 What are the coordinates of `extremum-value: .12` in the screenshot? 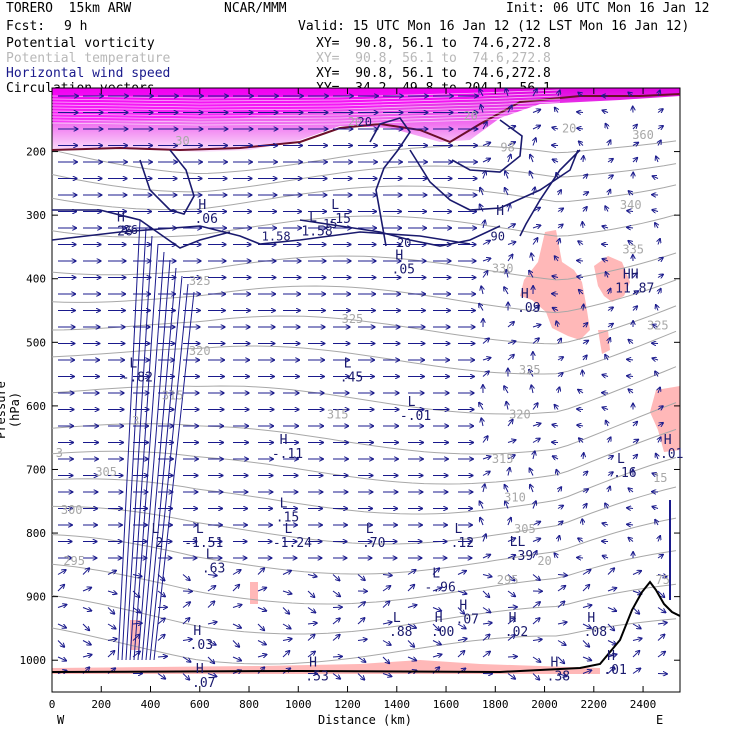 It's located at (462, 543).